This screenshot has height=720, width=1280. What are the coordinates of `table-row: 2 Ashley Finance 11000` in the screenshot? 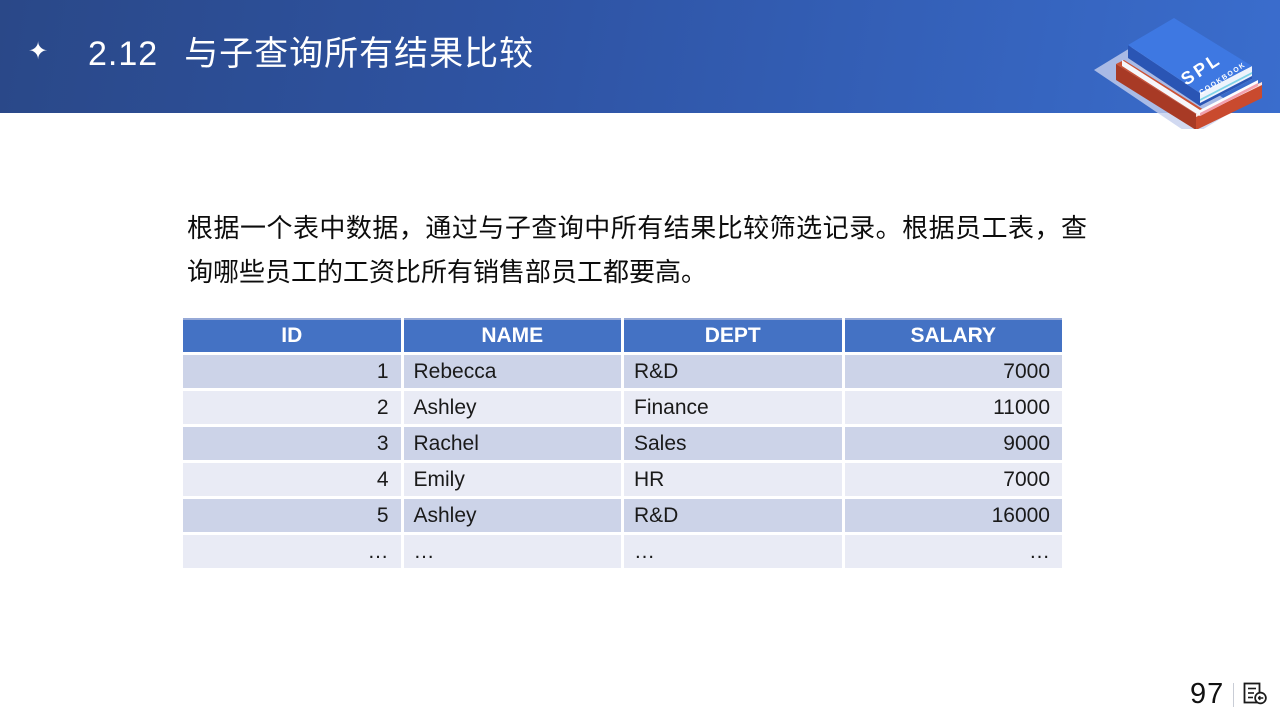 It's located at (622, 407).